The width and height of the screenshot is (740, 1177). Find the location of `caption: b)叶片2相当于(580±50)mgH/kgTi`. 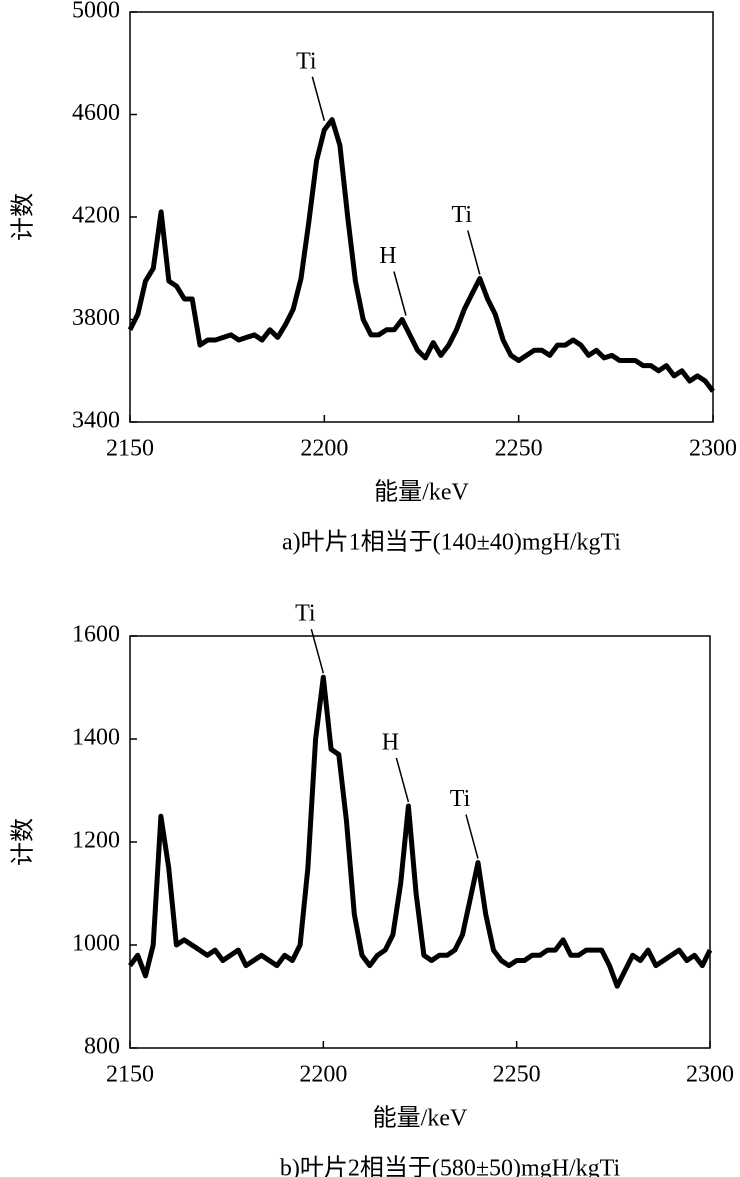

caption: b)叶片2相当于(580±50)mgH/kgTi is located at coordinates (450, 1166).